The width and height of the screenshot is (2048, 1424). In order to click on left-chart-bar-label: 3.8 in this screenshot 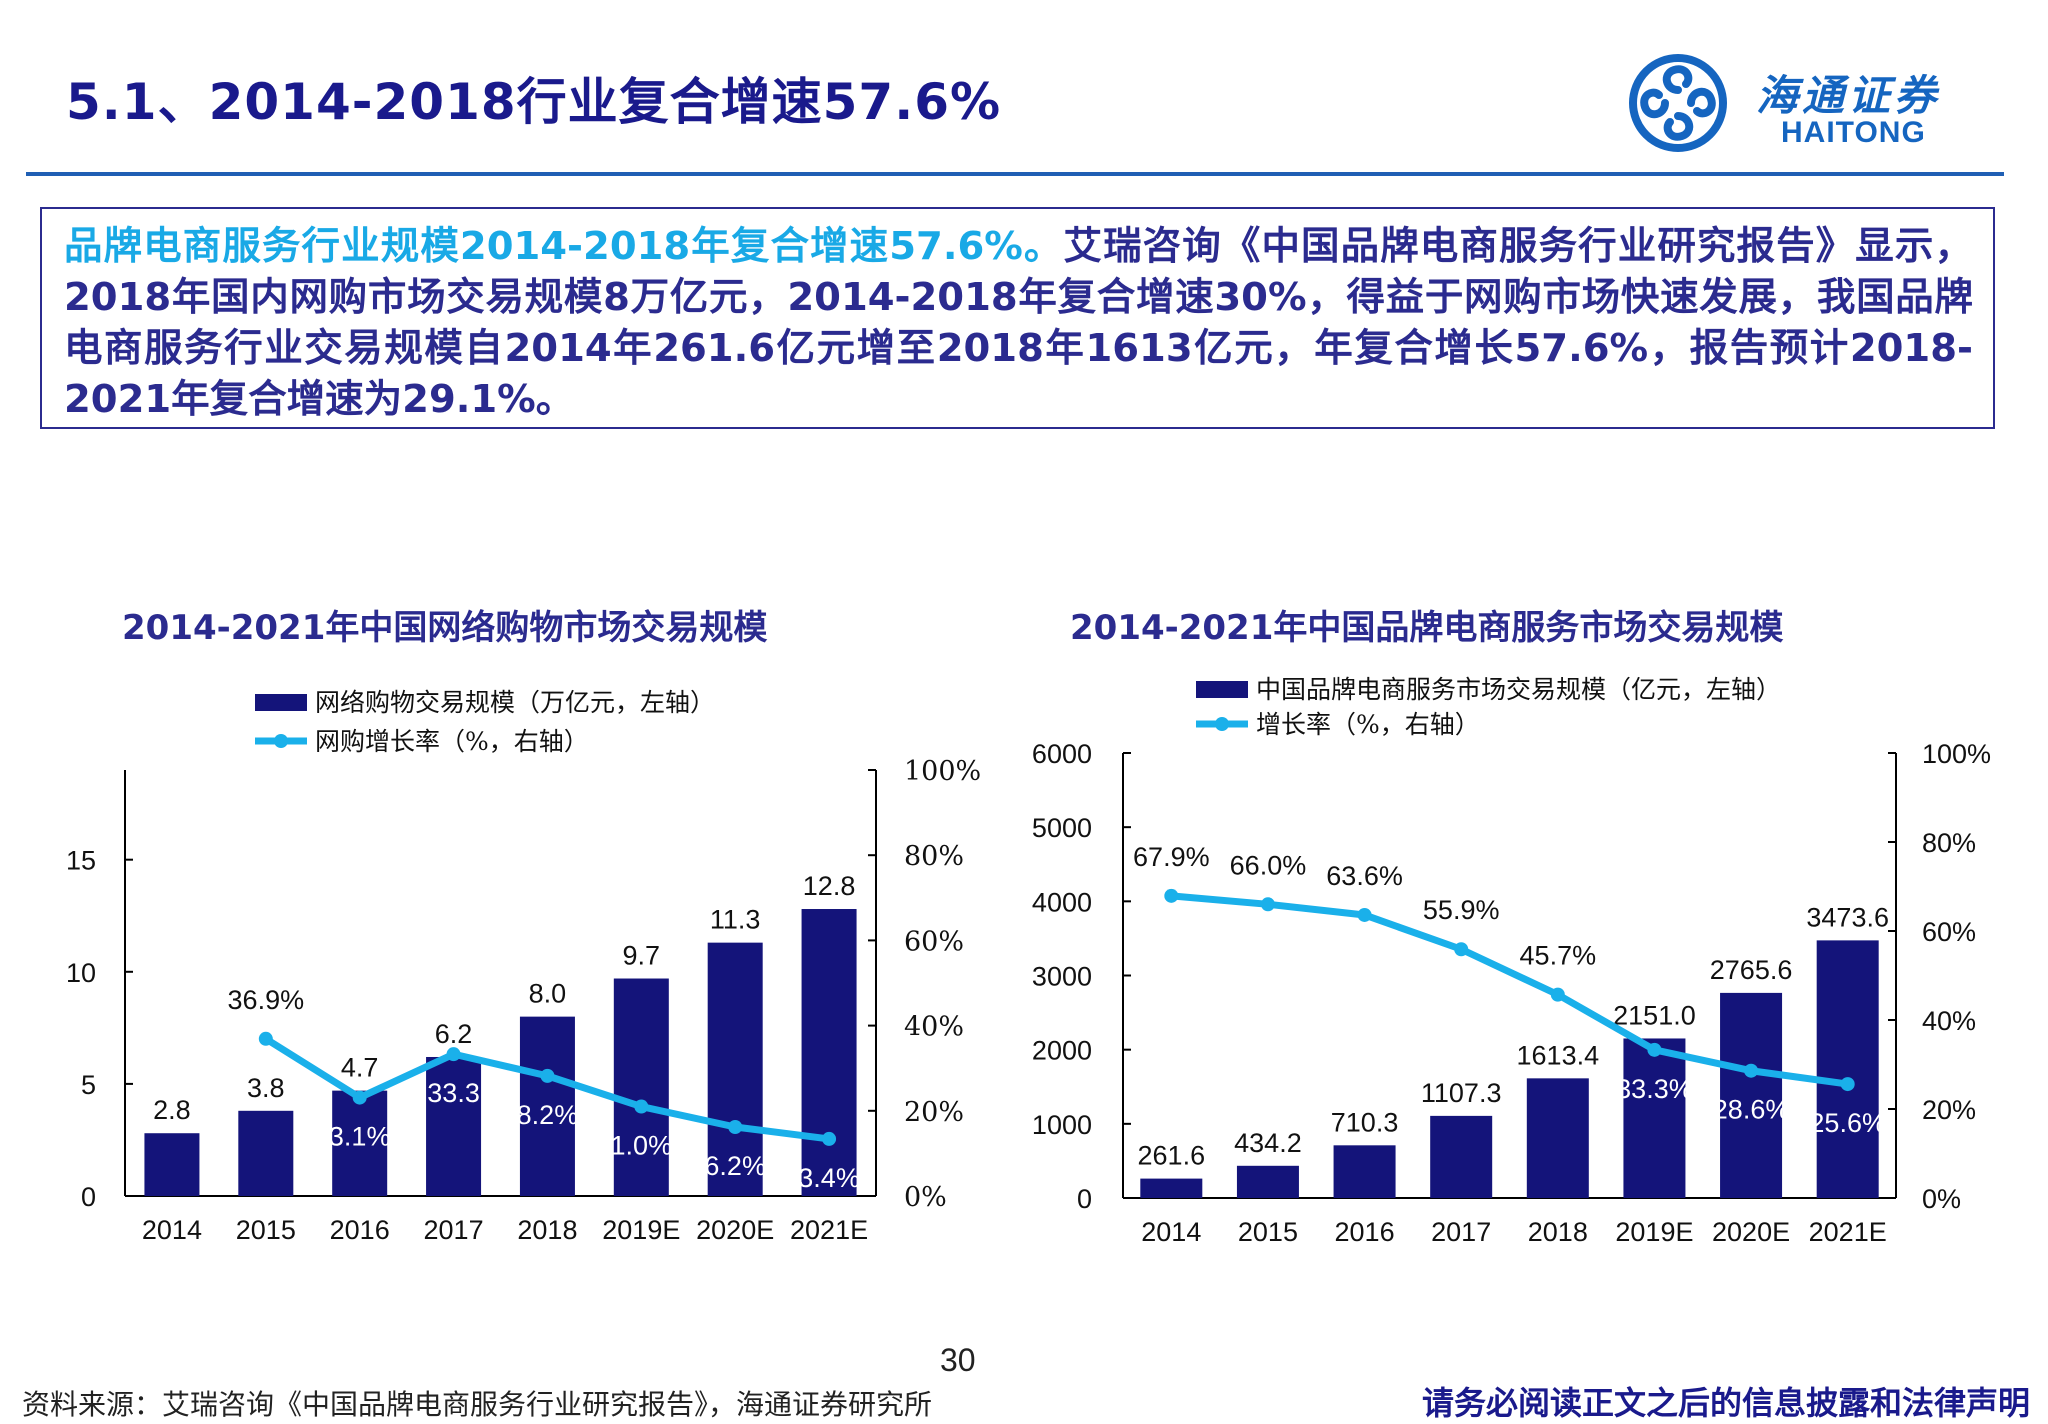, I will do `click(266, 1088)`.